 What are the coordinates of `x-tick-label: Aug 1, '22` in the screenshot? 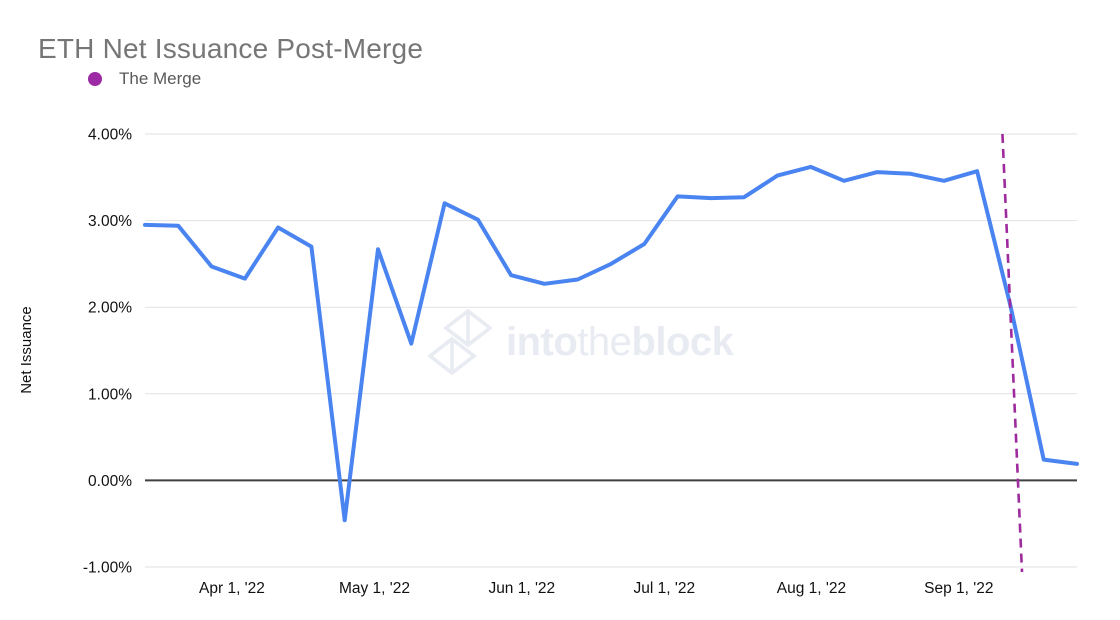 It's located at (811, 588).